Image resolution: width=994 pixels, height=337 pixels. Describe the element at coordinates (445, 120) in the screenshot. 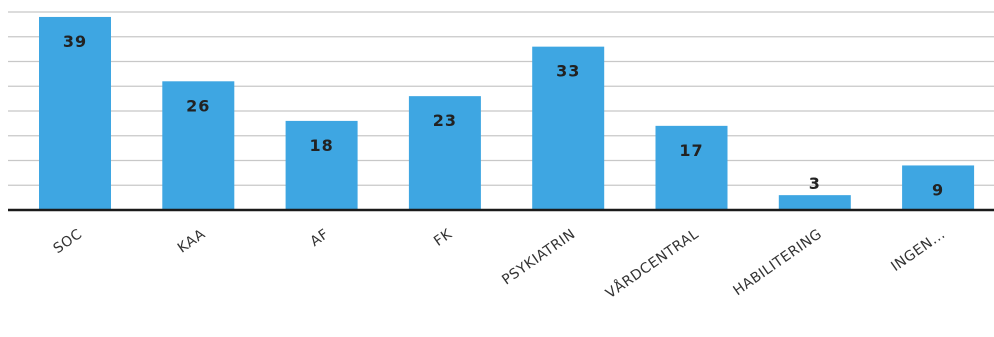

I see `data-label-3: 23` at that location.